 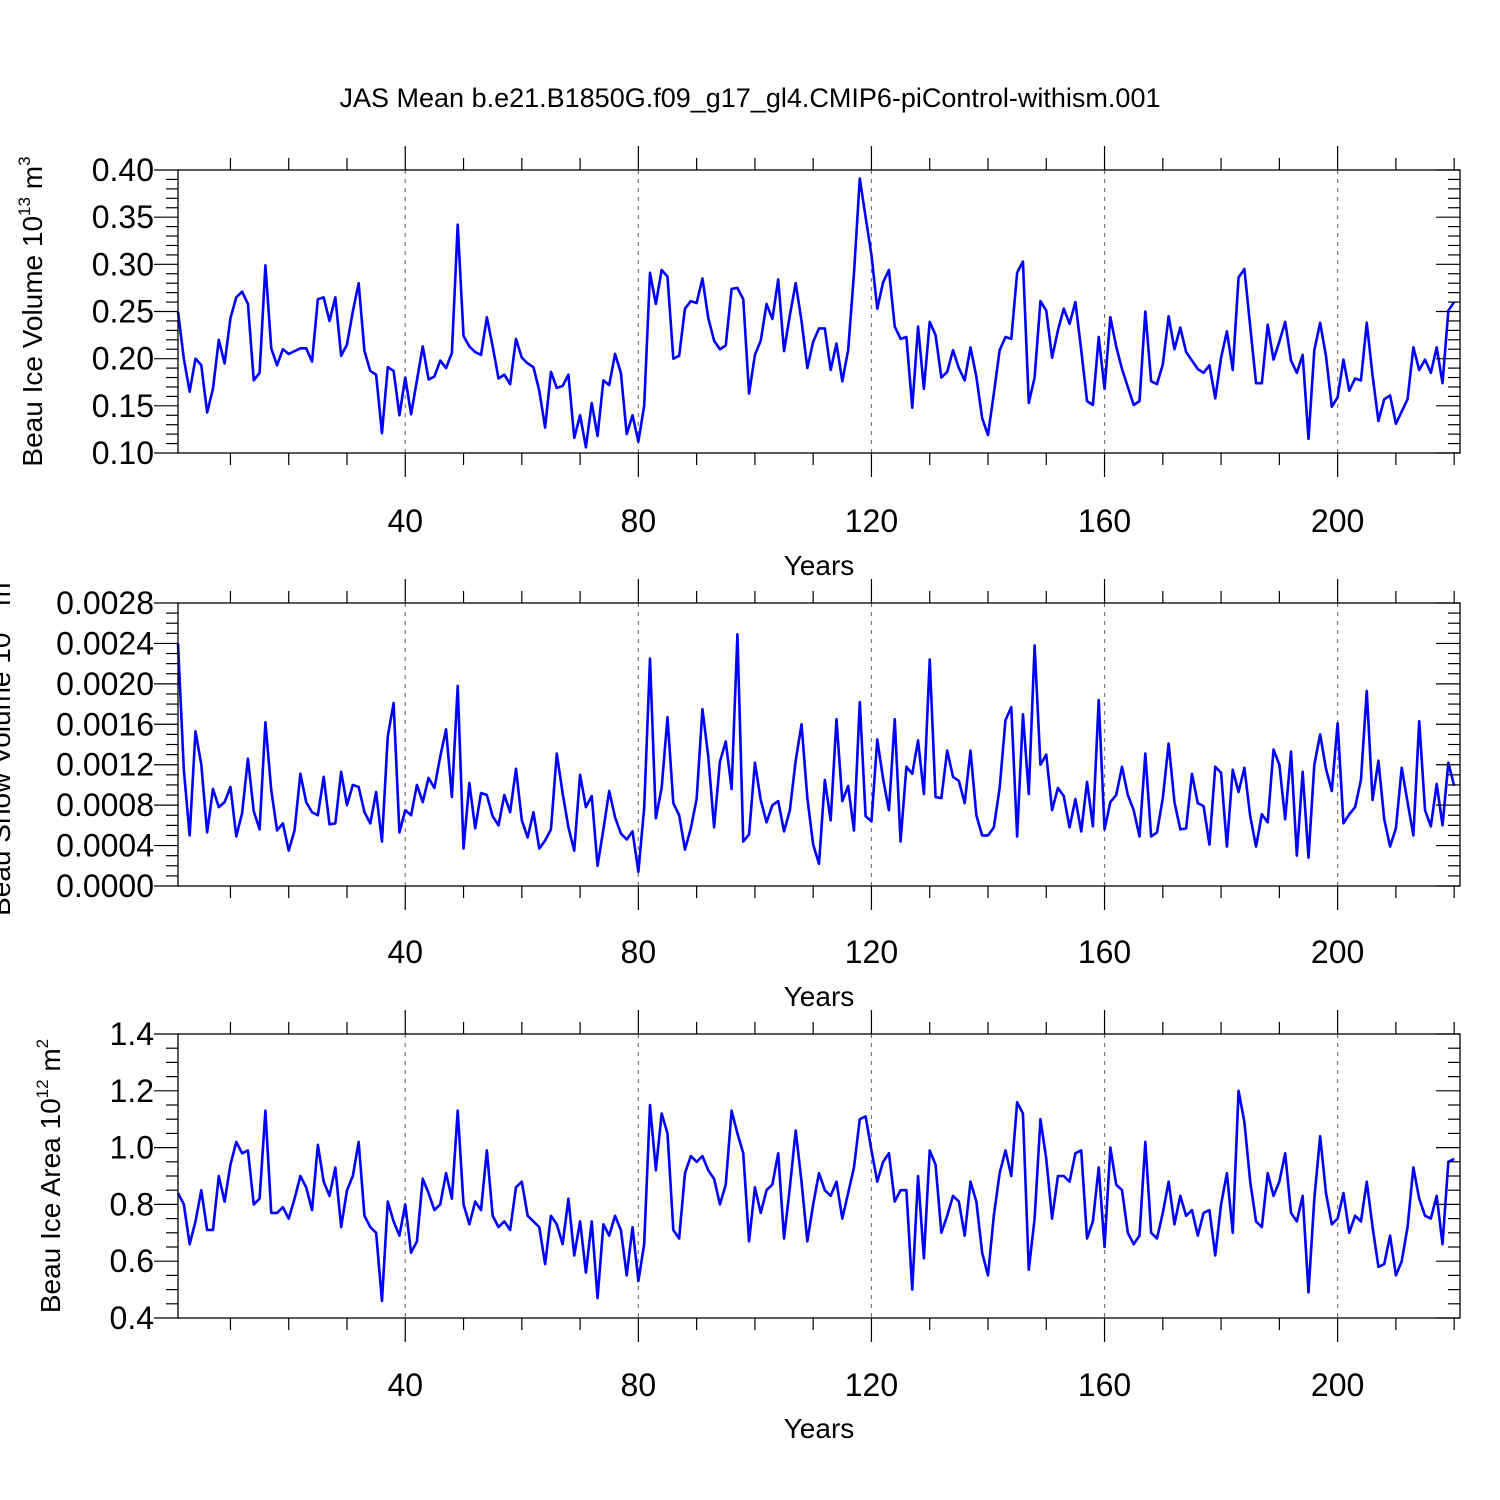 I want to click on series-line-ice-area, so click(x=815, y=1196).